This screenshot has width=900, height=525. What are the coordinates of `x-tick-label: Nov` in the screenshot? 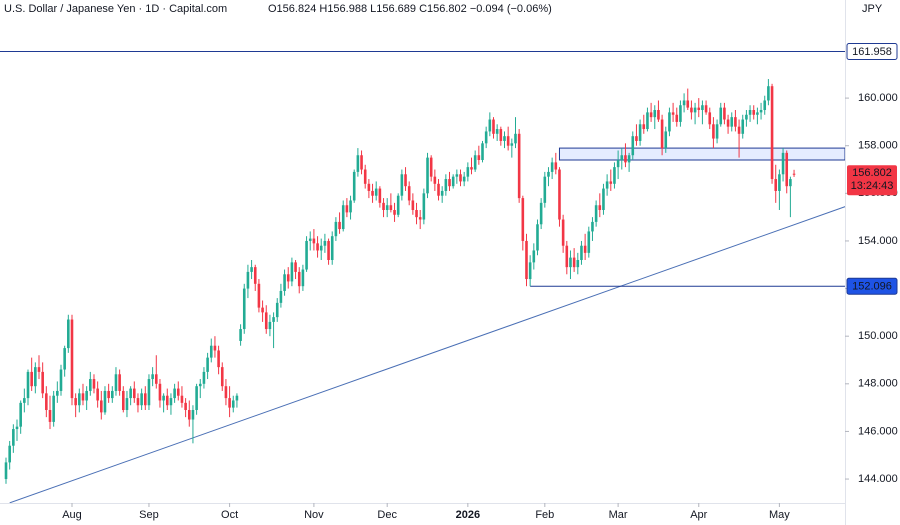 It's located at (314, 515).